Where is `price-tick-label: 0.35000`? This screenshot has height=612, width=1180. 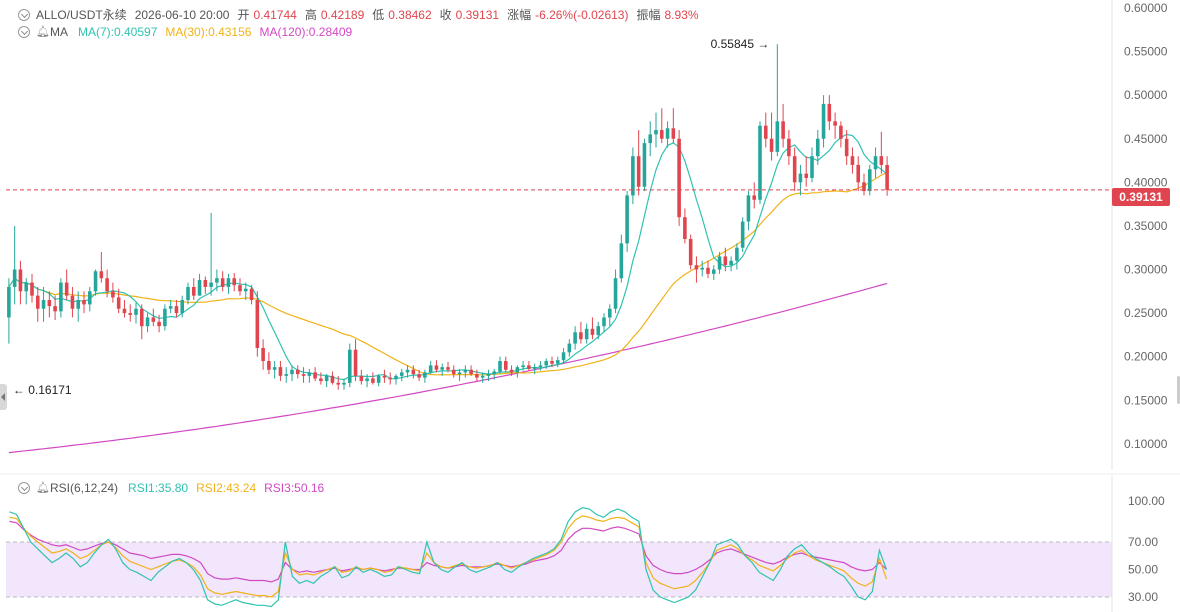
price-tick-label: 0.35000 is located at coordinates (1146, 226).